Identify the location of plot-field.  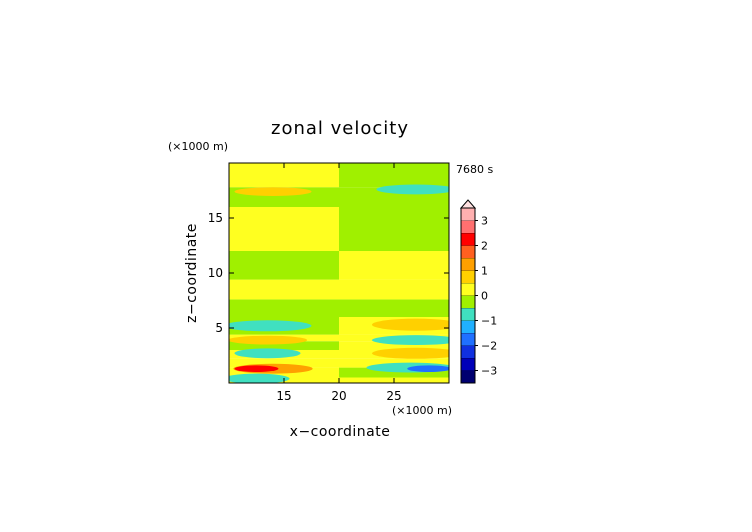
(339, 273).